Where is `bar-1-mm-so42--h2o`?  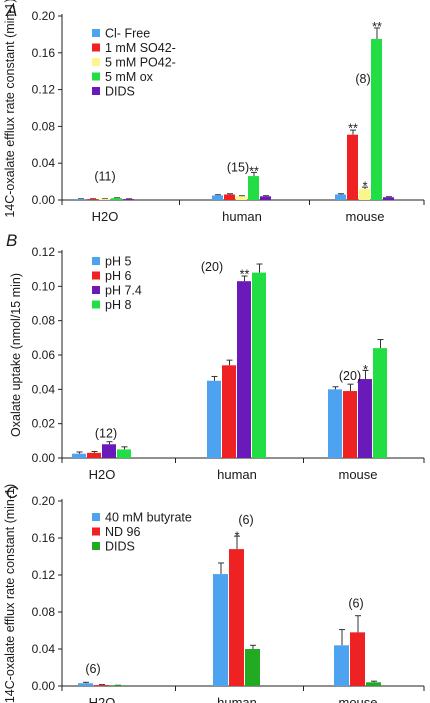 bar-1-mm-so42--h2o is located at coordinates (92, 199).